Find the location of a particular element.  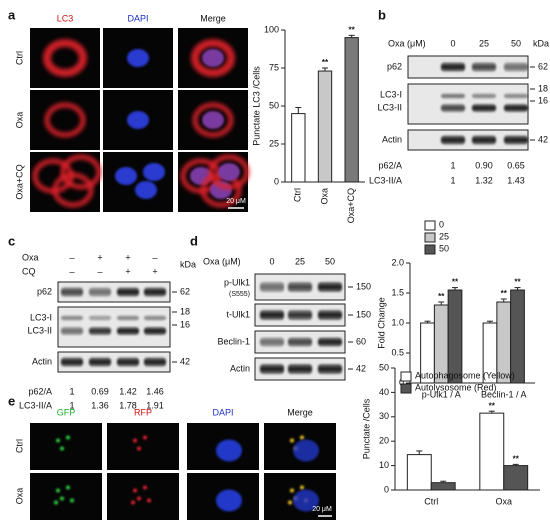

quant-value: 1.43 is located at coordinates (516, 180).